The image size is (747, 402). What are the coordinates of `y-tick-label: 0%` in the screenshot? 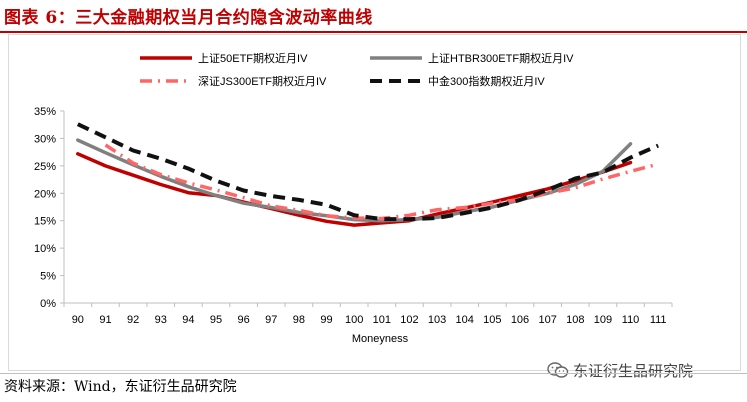 It's located at (48, 304).